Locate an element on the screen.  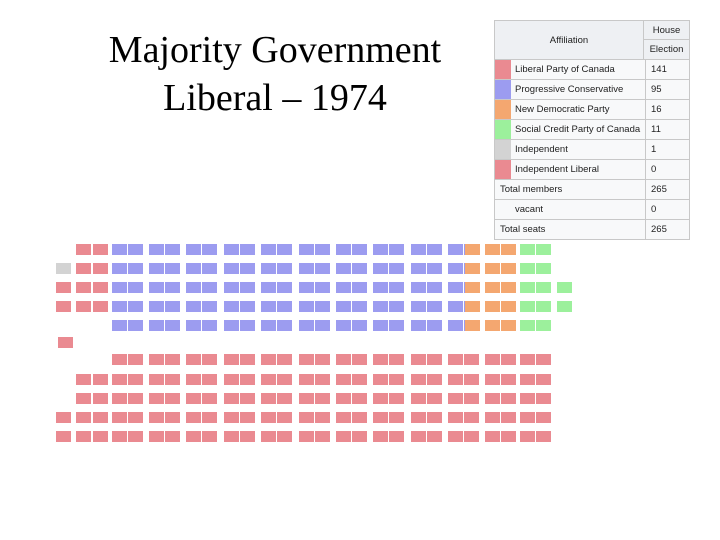
independent-seat is located at coordinates (63, 268).